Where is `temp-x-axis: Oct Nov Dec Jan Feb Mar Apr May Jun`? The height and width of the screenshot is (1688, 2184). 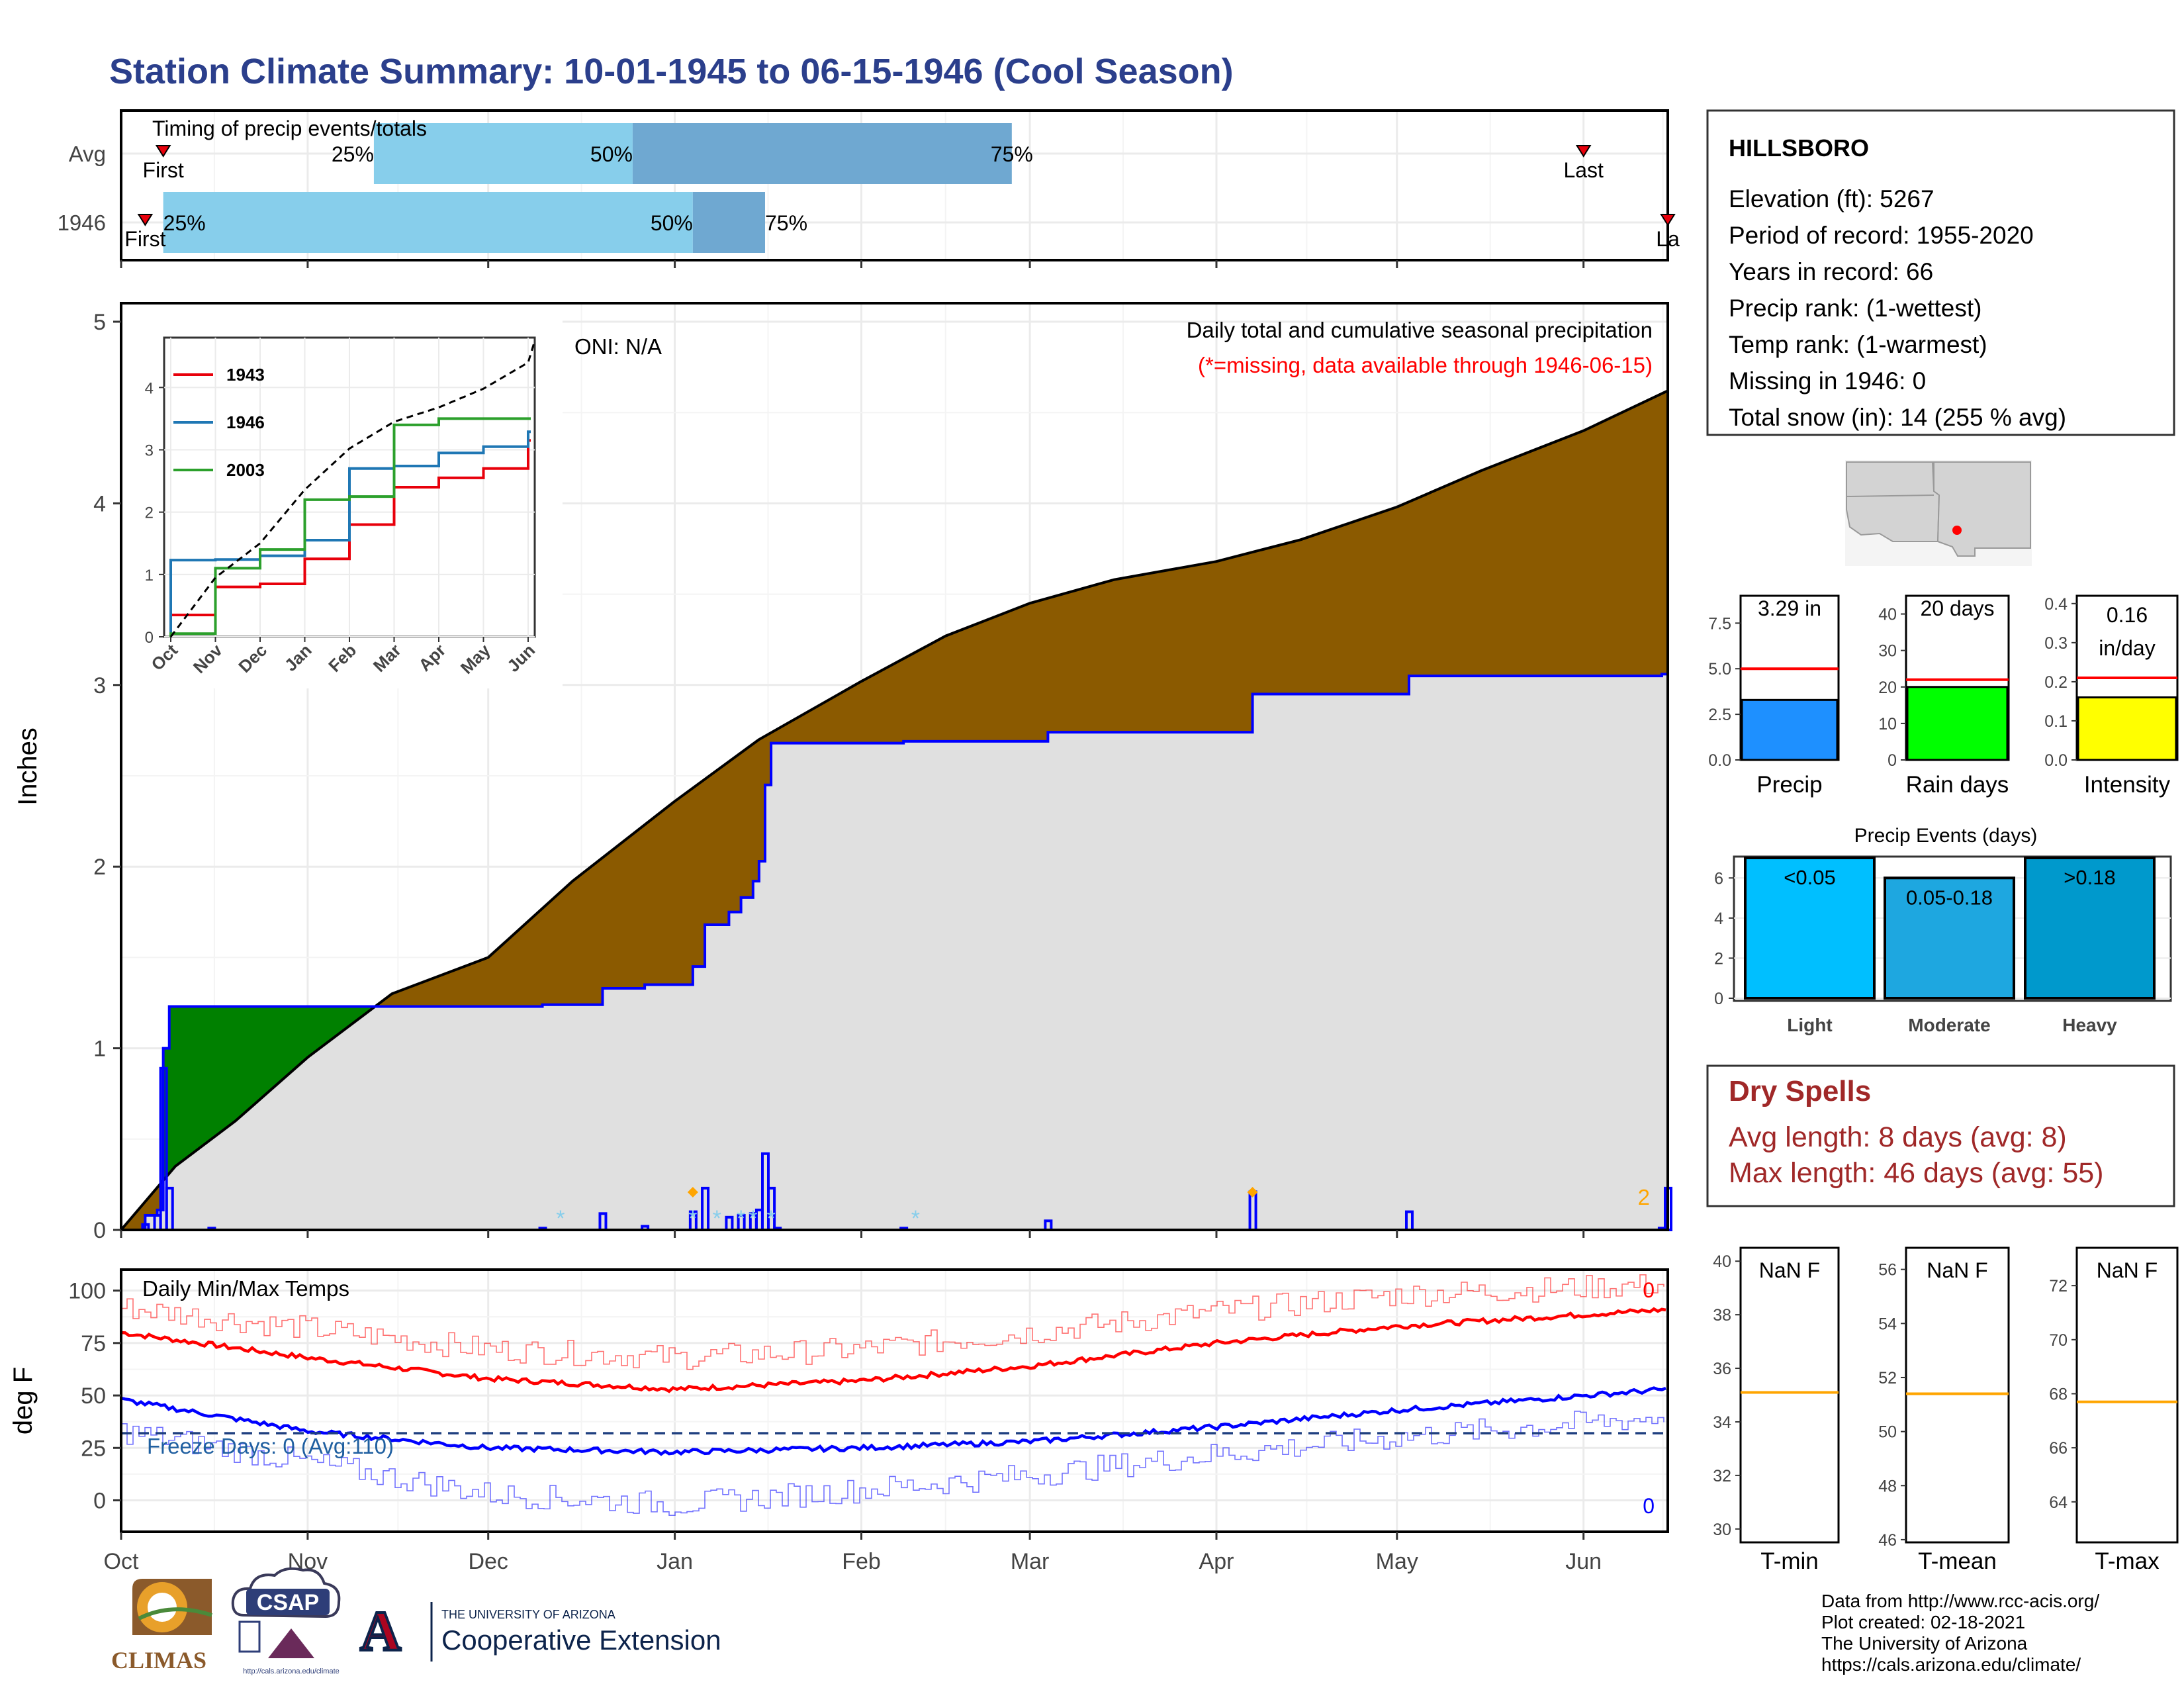 temp-x-axis: Oct Nov Dec Jan Feb Mar Apr May Jun is located at coordinates (853, 1553).